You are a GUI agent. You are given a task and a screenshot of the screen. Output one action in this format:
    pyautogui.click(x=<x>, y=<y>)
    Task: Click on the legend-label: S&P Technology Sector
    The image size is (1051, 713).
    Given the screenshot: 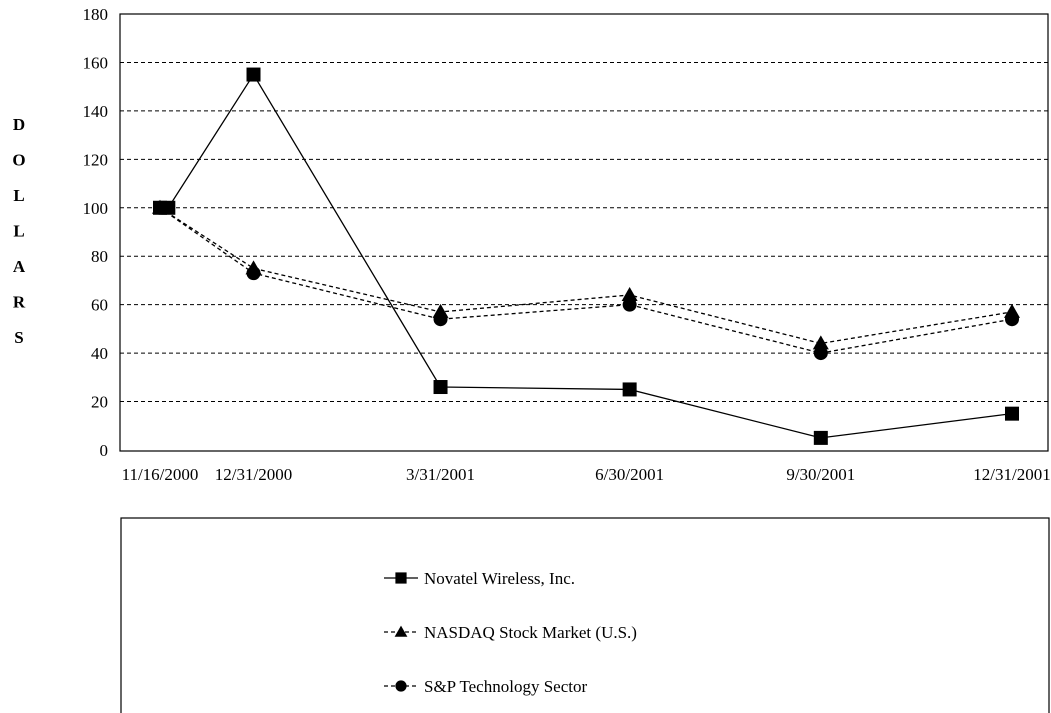 What is the action you would take?
    pyautogui.click(x=505, y=686)
    